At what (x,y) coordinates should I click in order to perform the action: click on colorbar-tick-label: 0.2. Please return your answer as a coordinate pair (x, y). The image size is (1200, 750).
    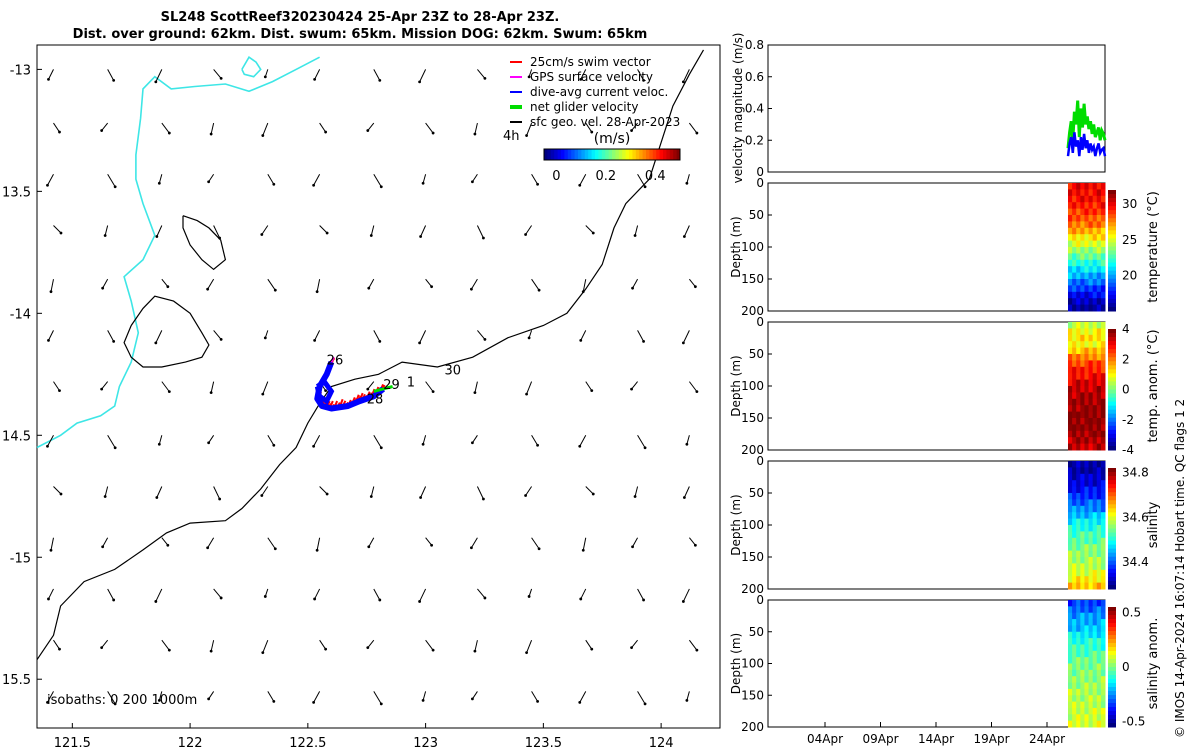
    Looking at the image, I should click on (605, 176).